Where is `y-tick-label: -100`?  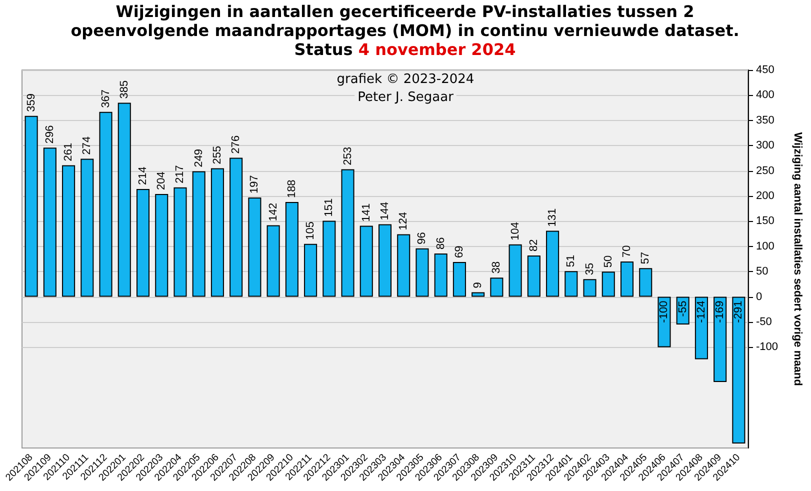 y-tick-label: -100 is located at coordinates (767, 347).